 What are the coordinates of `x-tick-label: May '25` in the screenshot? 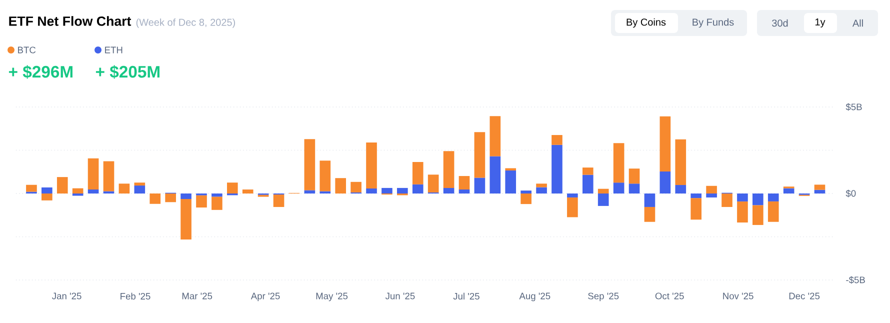 It's located at (332, 297).